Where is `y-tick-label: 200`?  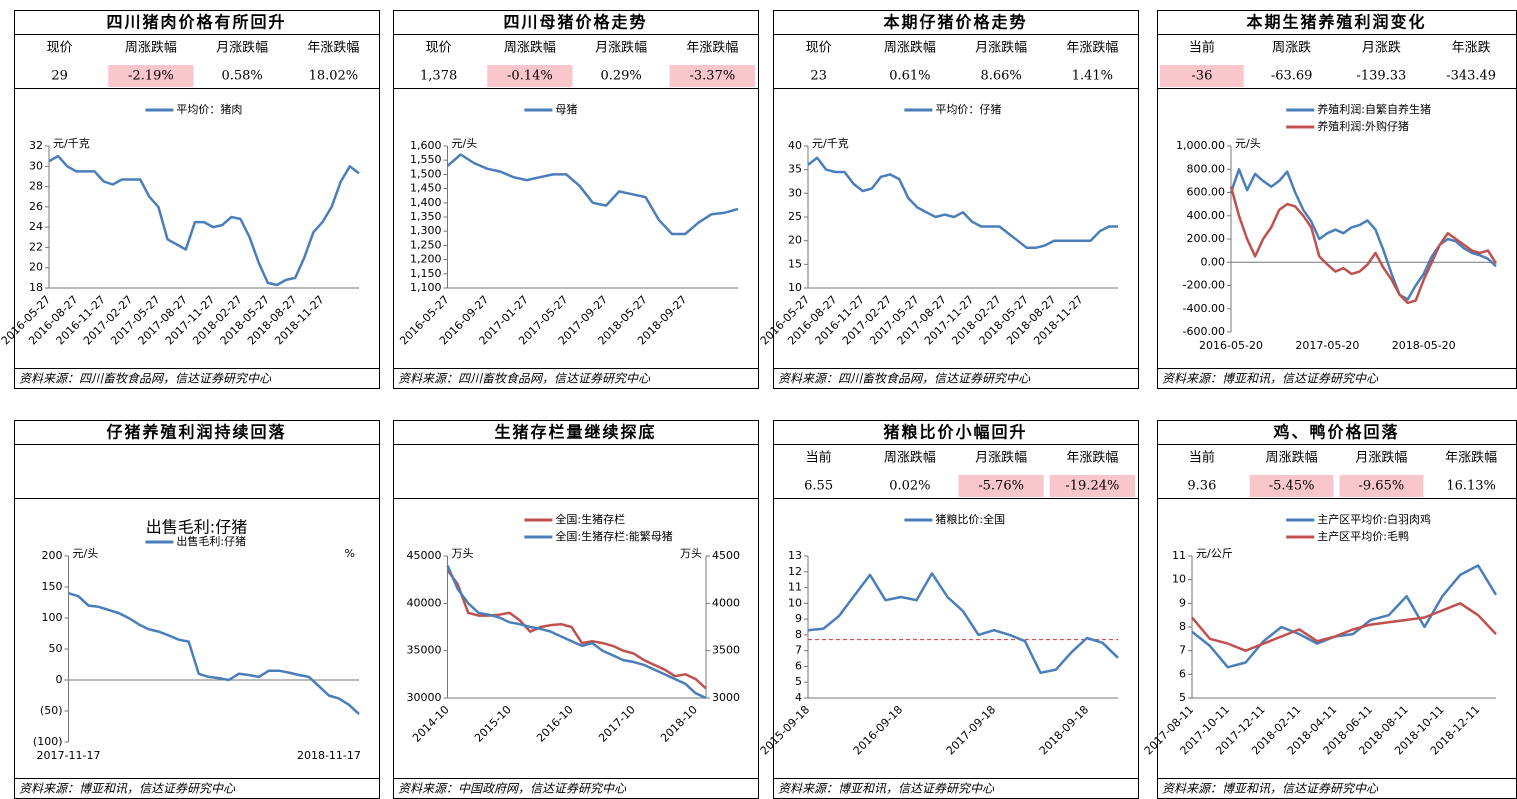 y-tick-label: 200 is located at coordinates (52, 555).